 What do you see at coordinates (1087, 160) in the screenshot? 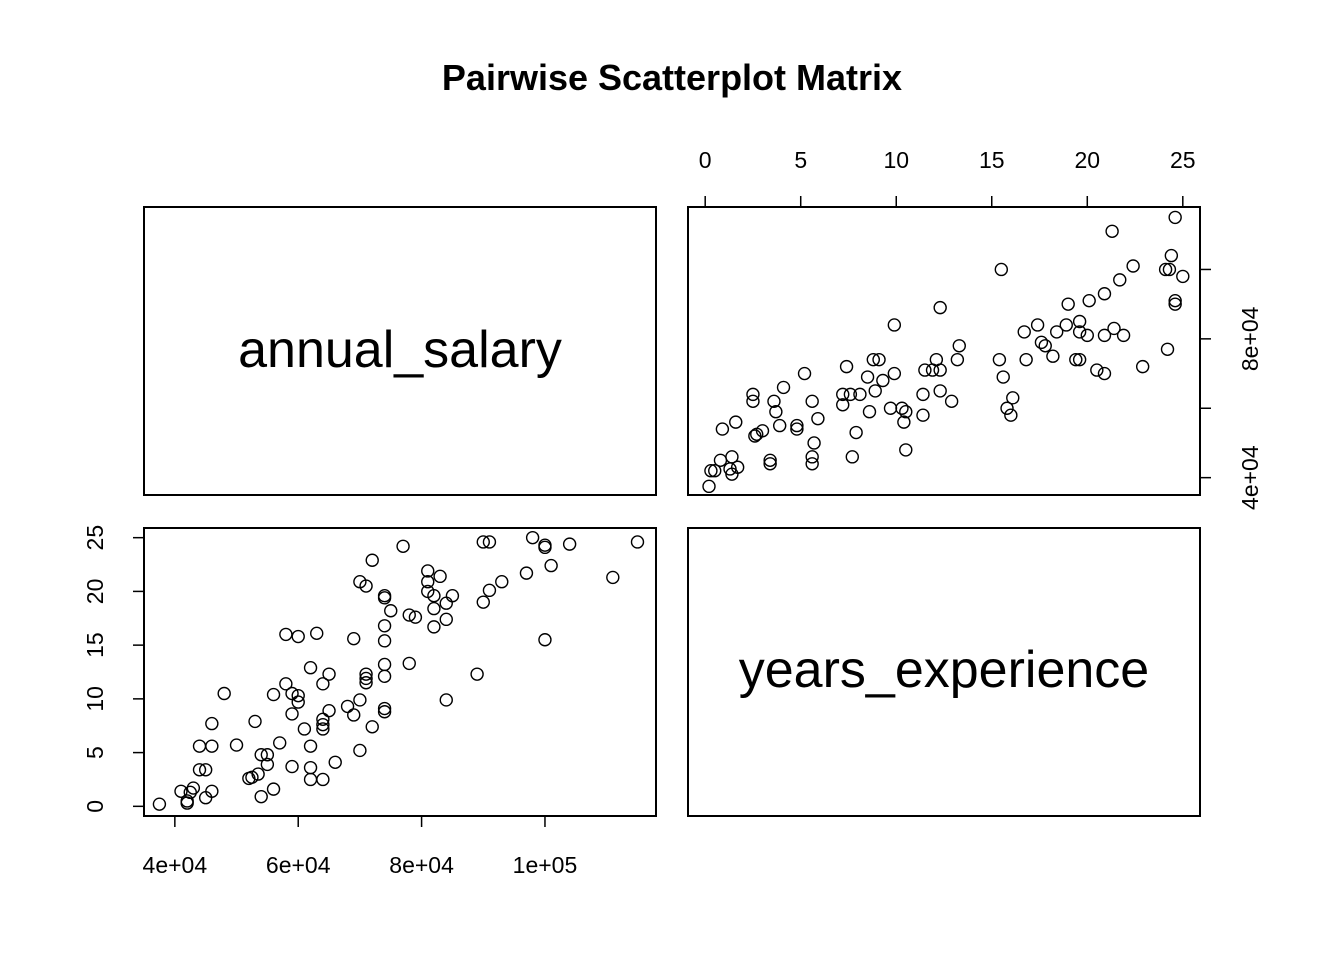
I see `top-axis-tick-label: 20` at bounding box center [1087, 160].